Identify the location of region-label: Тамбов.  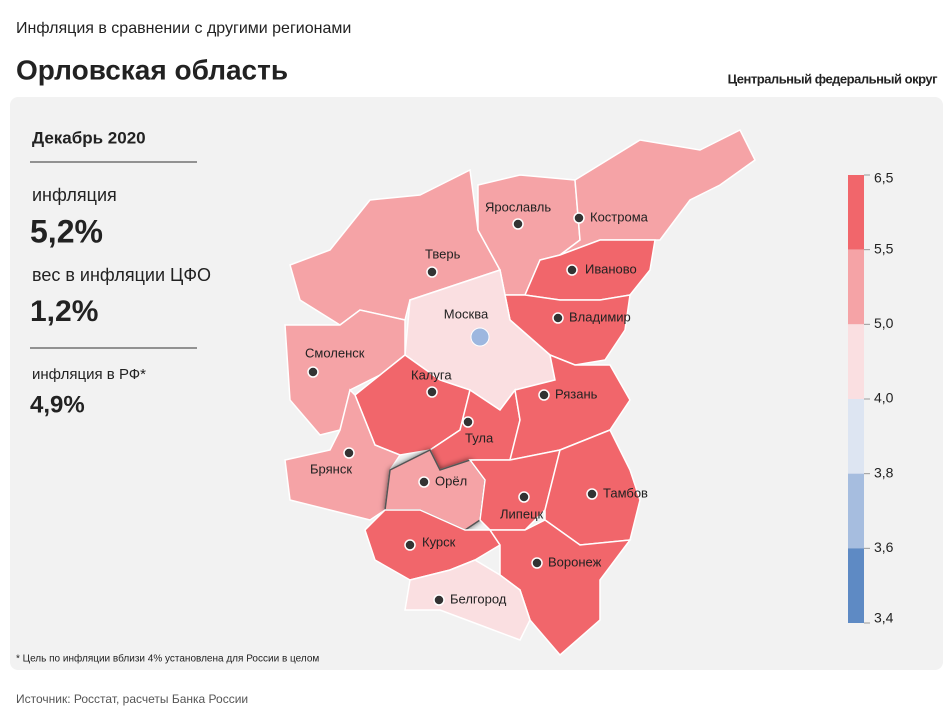
(625, 492).